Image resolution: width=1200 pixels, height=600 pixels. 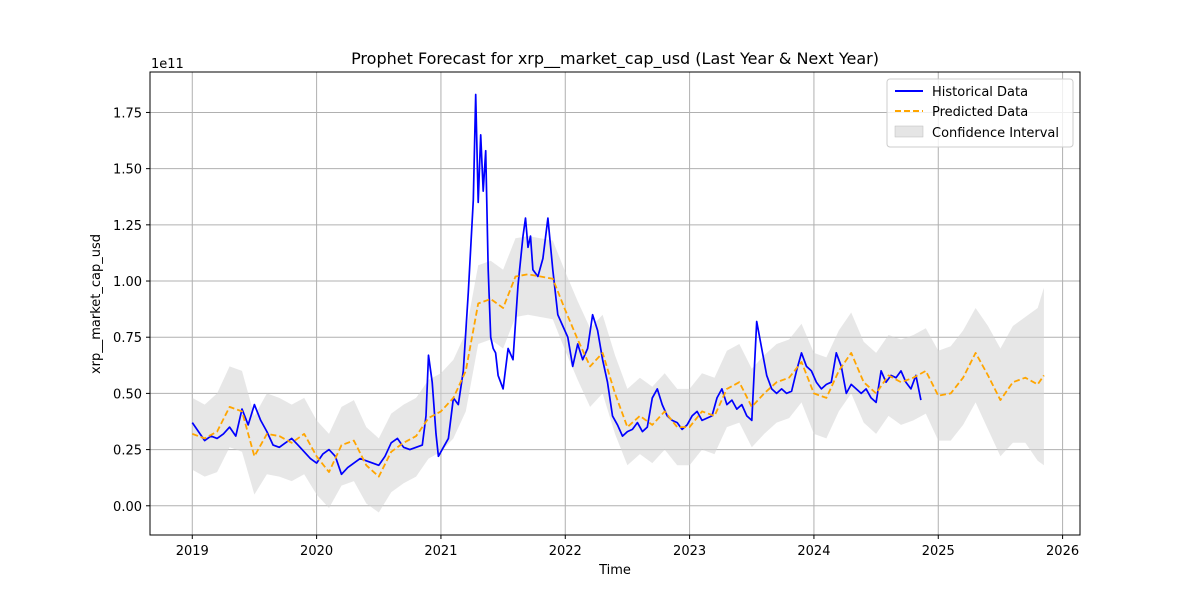 What do you see at coordinates (689, 551) in the screenshot?
I see `x-tick-label: 2023` at bounding box center [689, 551].